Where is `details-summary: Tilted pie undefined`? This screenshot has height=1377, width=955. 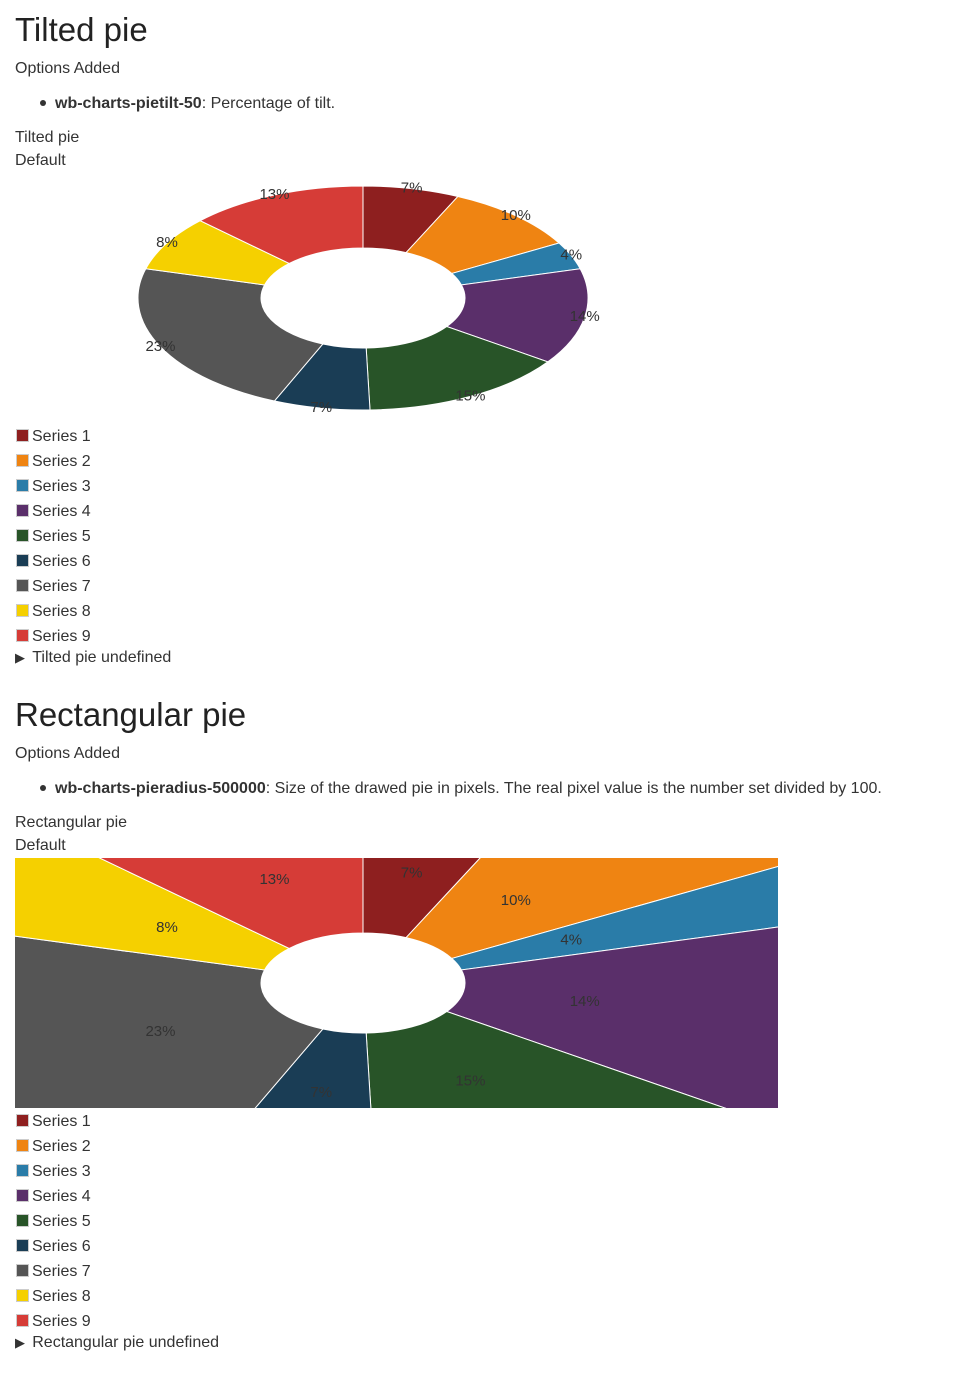 details-summary: Tilted pie undefined is located at coordinates (93, 658).